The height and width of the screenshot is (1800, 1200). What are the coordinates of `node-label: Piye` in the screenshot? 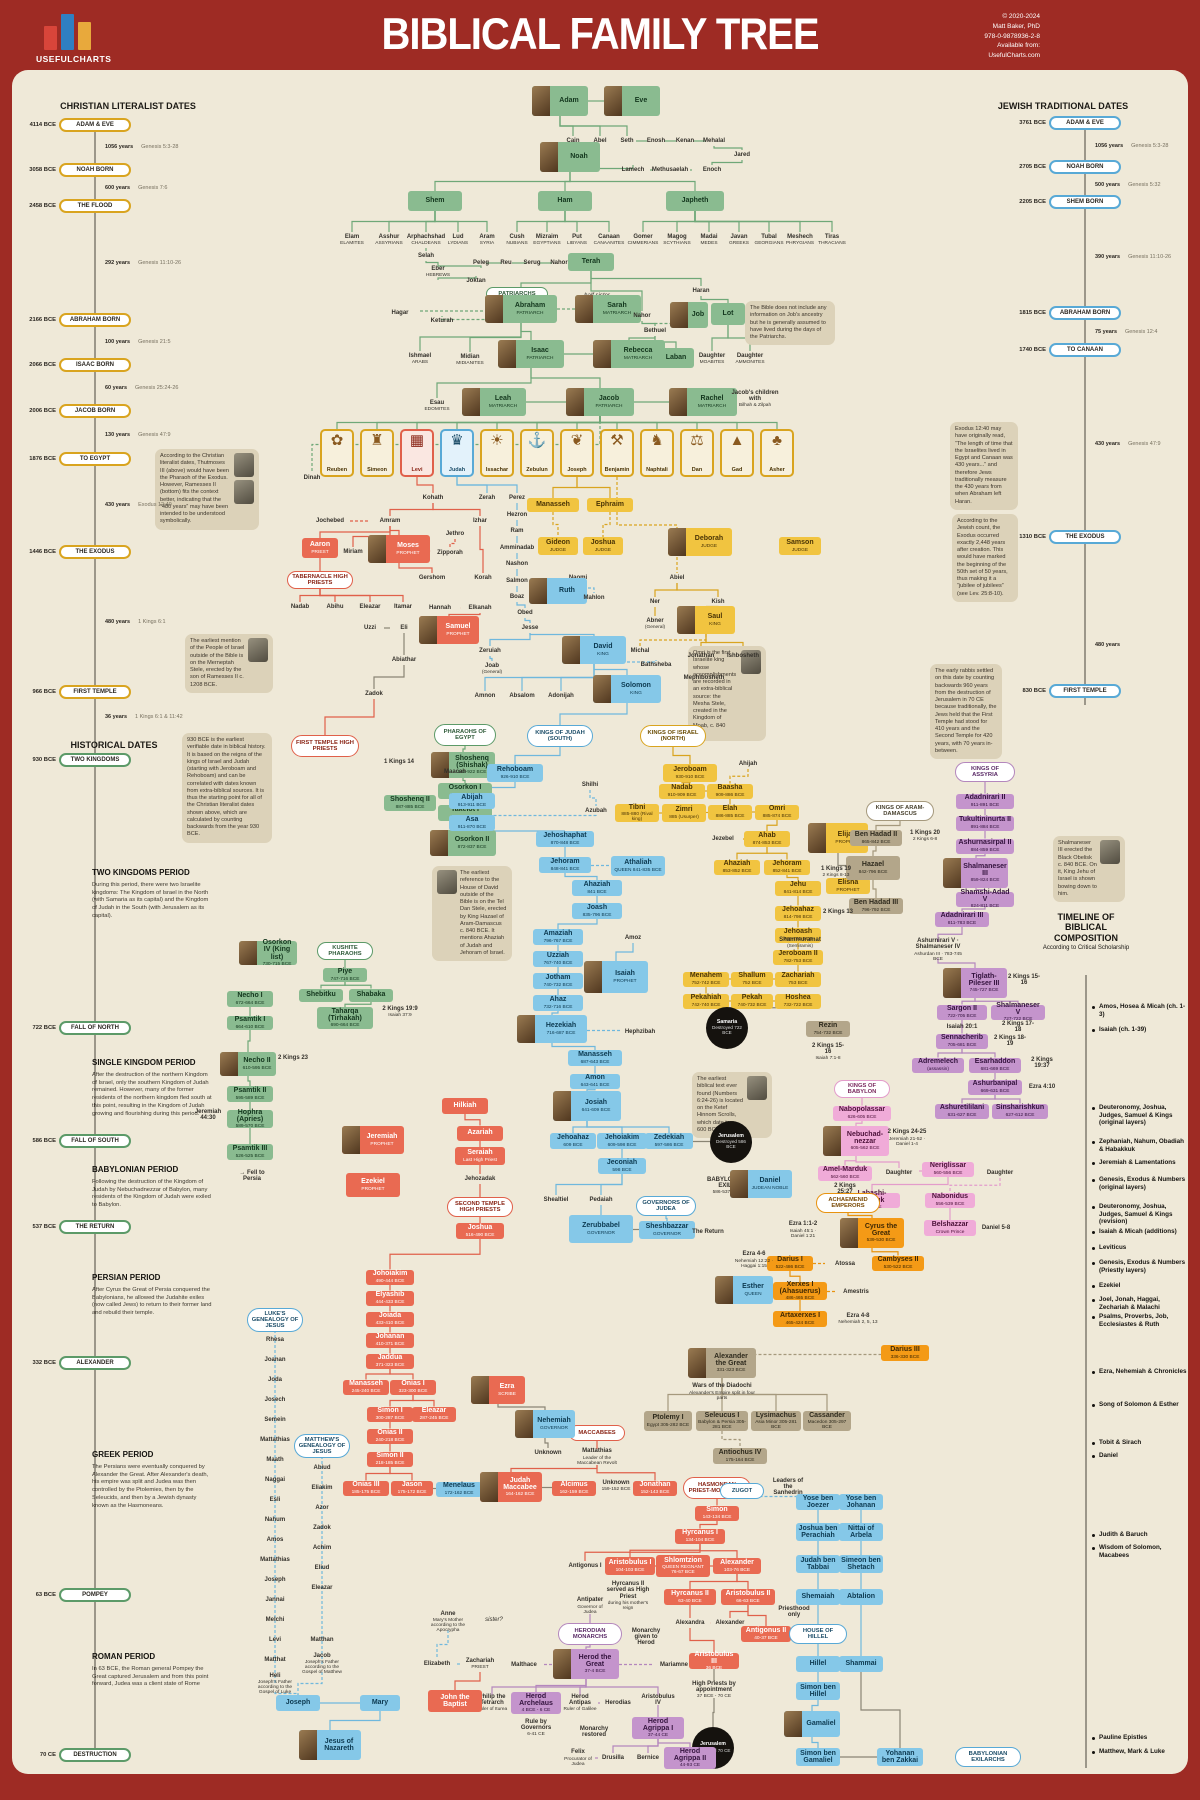 It's located at (345, 972).